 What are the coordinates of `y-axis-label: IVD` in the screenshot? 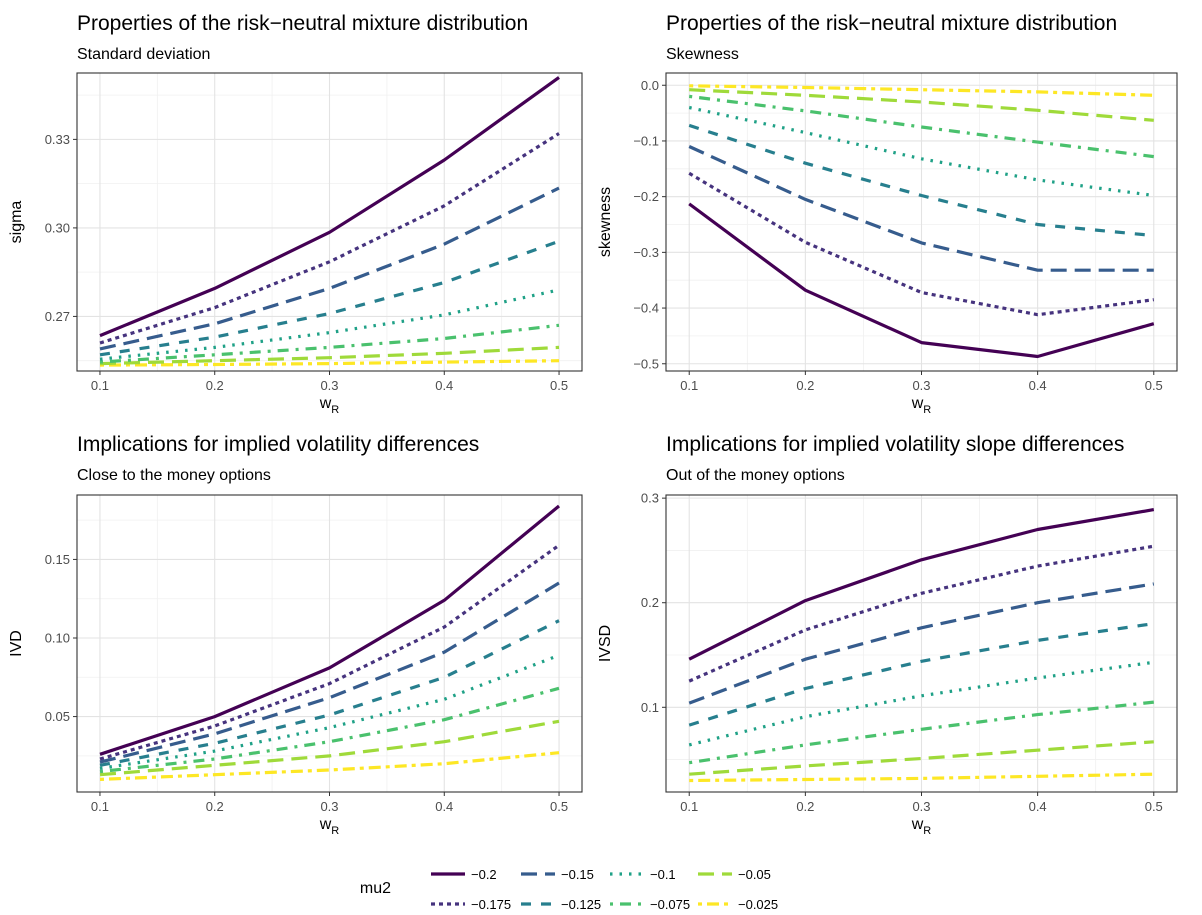 It's located at (16, 643).